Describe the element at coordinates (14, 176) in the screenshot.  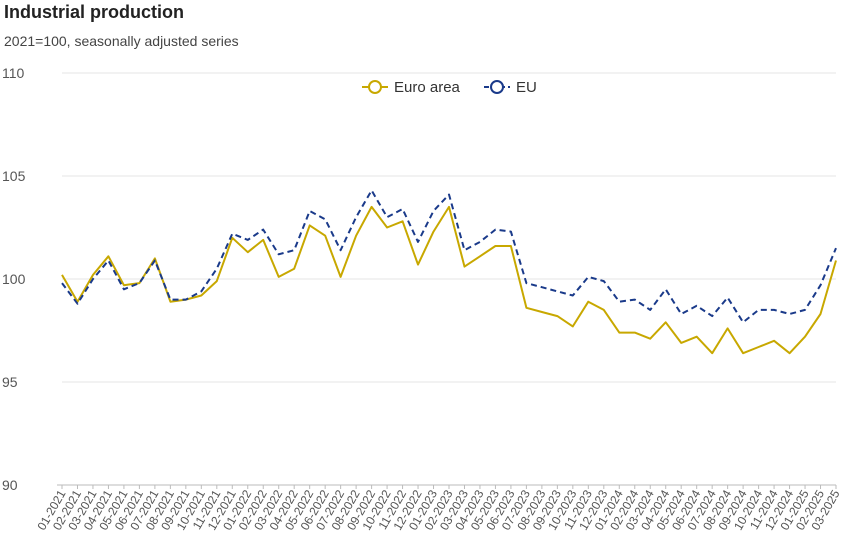
I see `y-tick-label: 105` at that location.